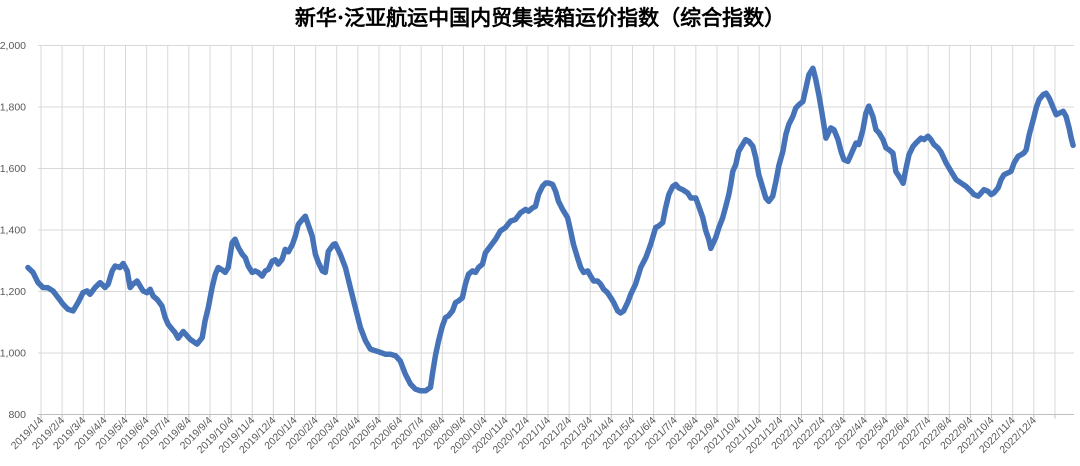 The height and width of the screenshot is (466, 1080). I want to click on y-axis-tick-label: 1,200, so click(13, 292).